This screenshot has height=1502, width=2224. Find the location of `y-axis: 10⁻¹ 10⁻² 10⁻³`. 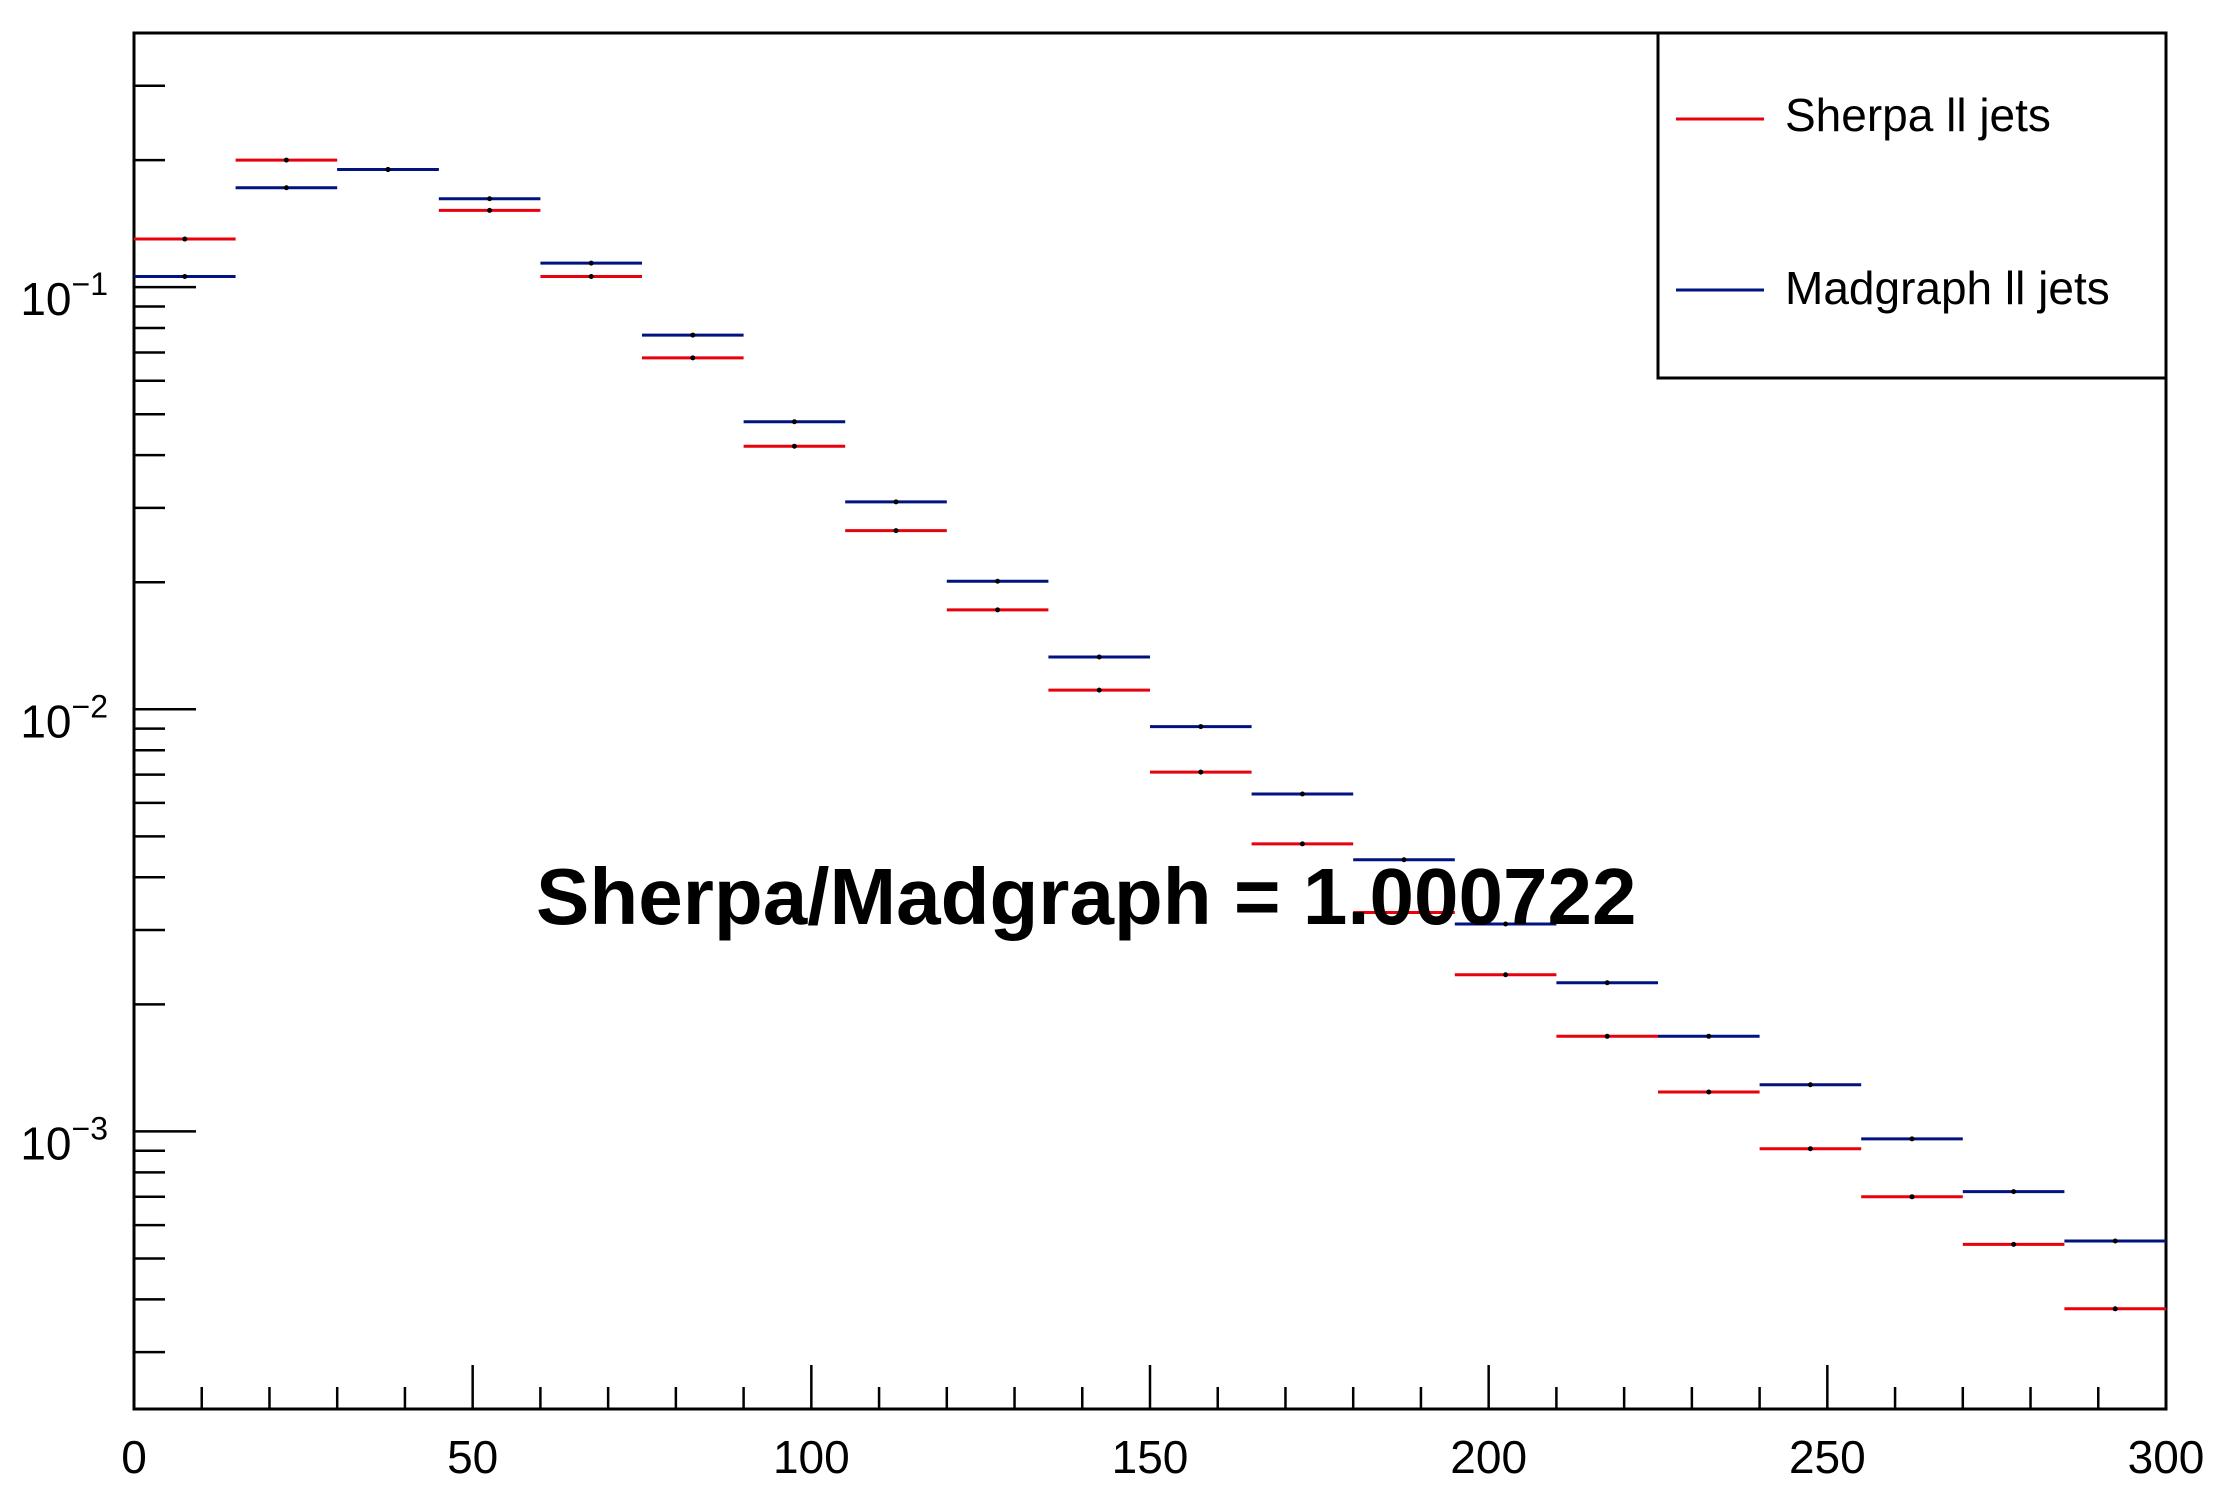

y-axis: 10⁻¹ 10⁻² 10⁻³ is located at coordinates (108, 692).